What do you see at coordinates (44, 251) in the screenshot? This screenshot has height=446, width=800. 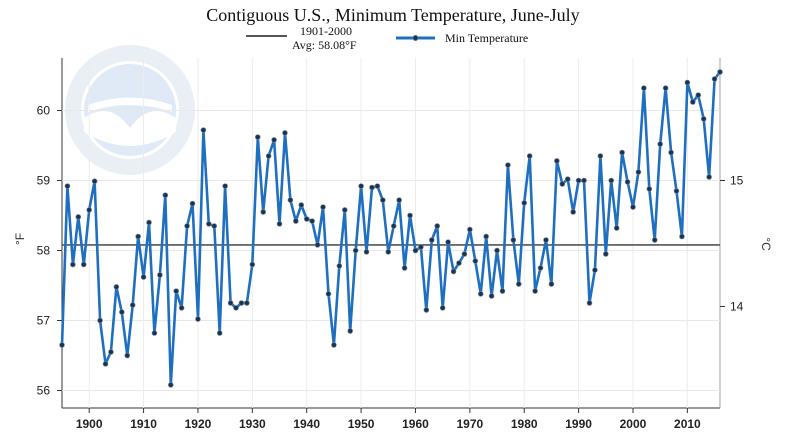 I see `y-tick-label: 58` at bounding box center [44, 251].